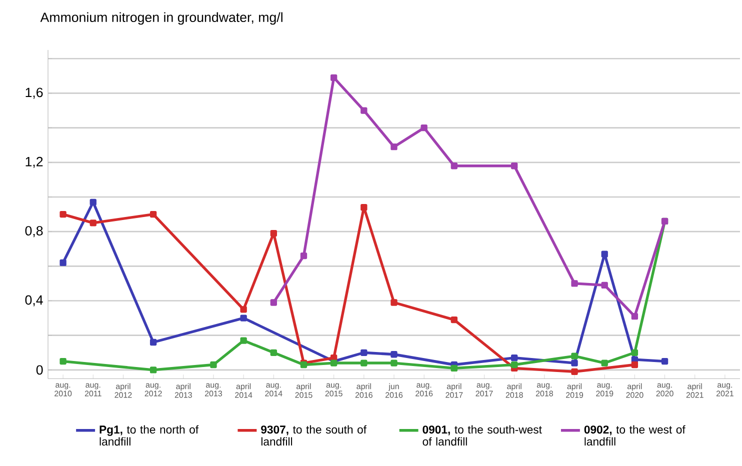 Image resolution: width=742 pixels, height=466 pixels. Describe the element at coordinates (544, 389) in the screenshot. I see `x-tick-label: aug. 2018` at that location.